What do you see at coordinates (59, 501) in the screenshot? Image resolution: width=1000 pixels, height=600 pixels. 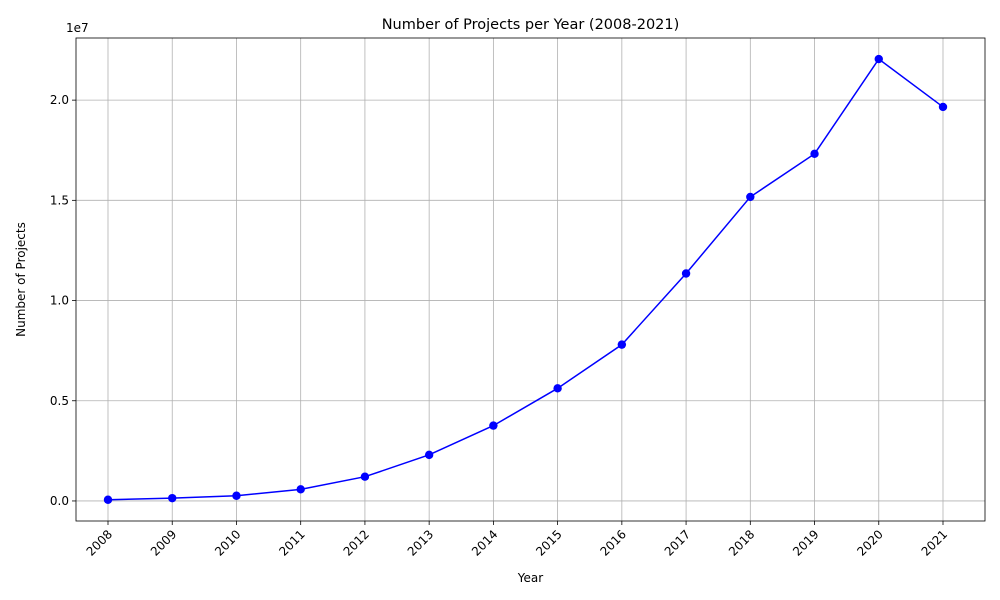 I see `y-tick-label: 0.0` at bounding box center [59, 501].